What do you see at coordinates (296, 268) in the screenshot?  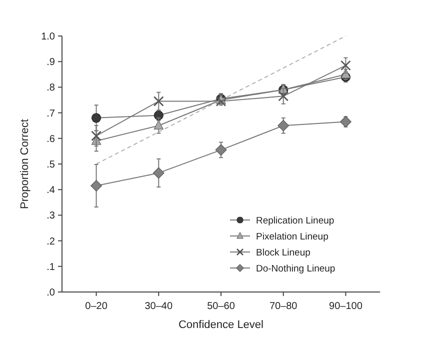 I see `legend-label: Do-Nothing Lineup` at bounding box center [296, 268].